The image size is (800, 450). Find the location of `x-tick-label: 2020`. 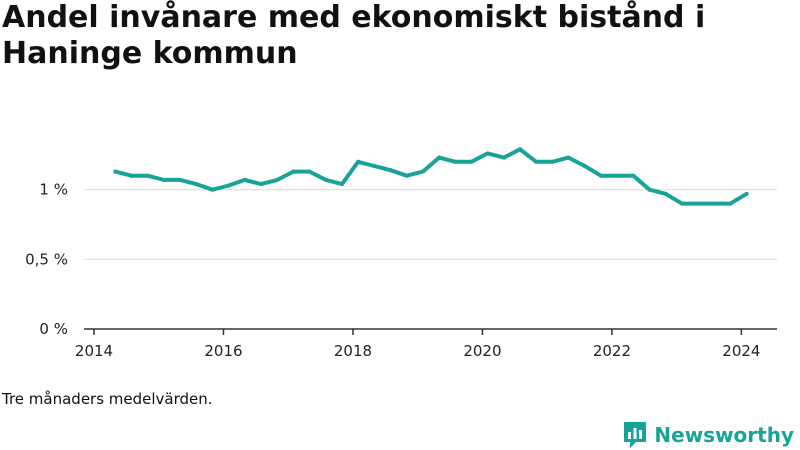

x-tick-label: 2020 is located at coordinates (482, 351).